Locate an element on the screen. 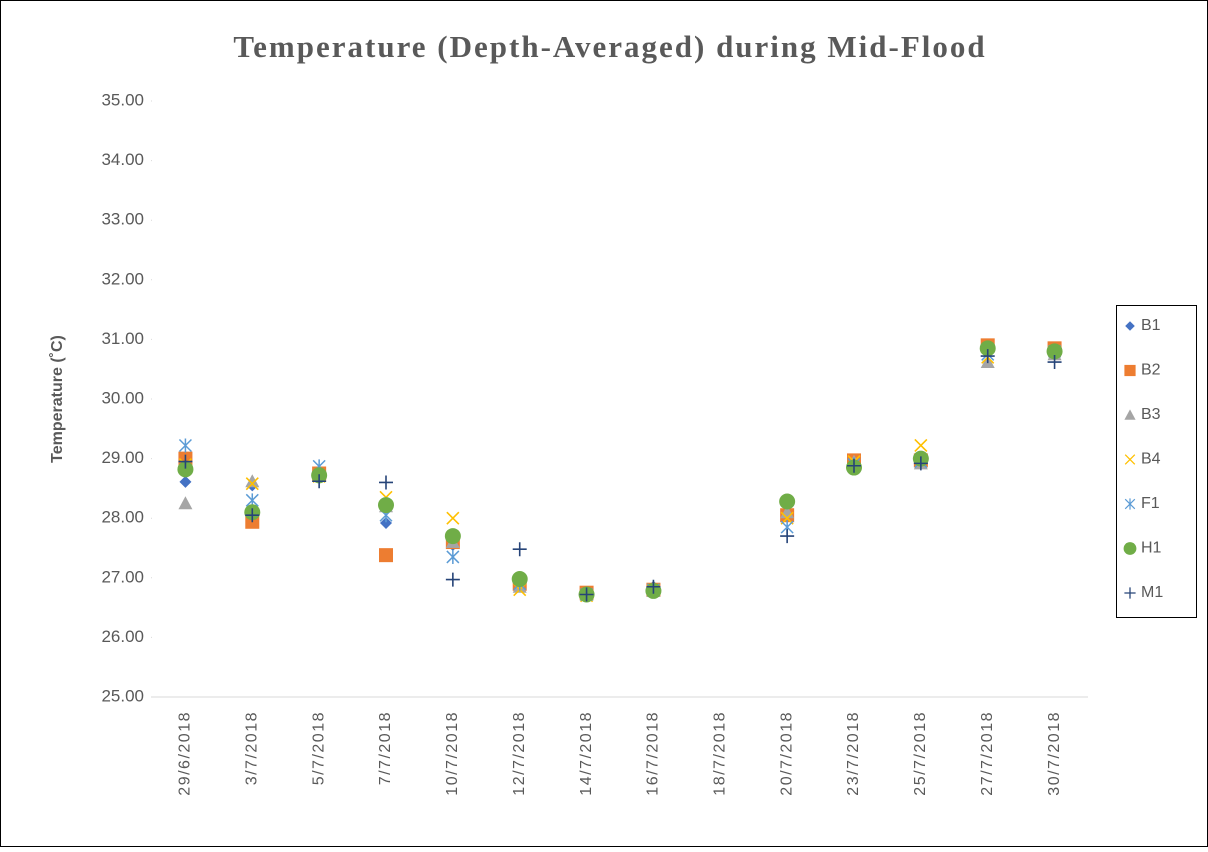 The width and height of the screenshot is (1208, 852). x-tick-label: 23/7/2018 is located at coordinates (853, 753).